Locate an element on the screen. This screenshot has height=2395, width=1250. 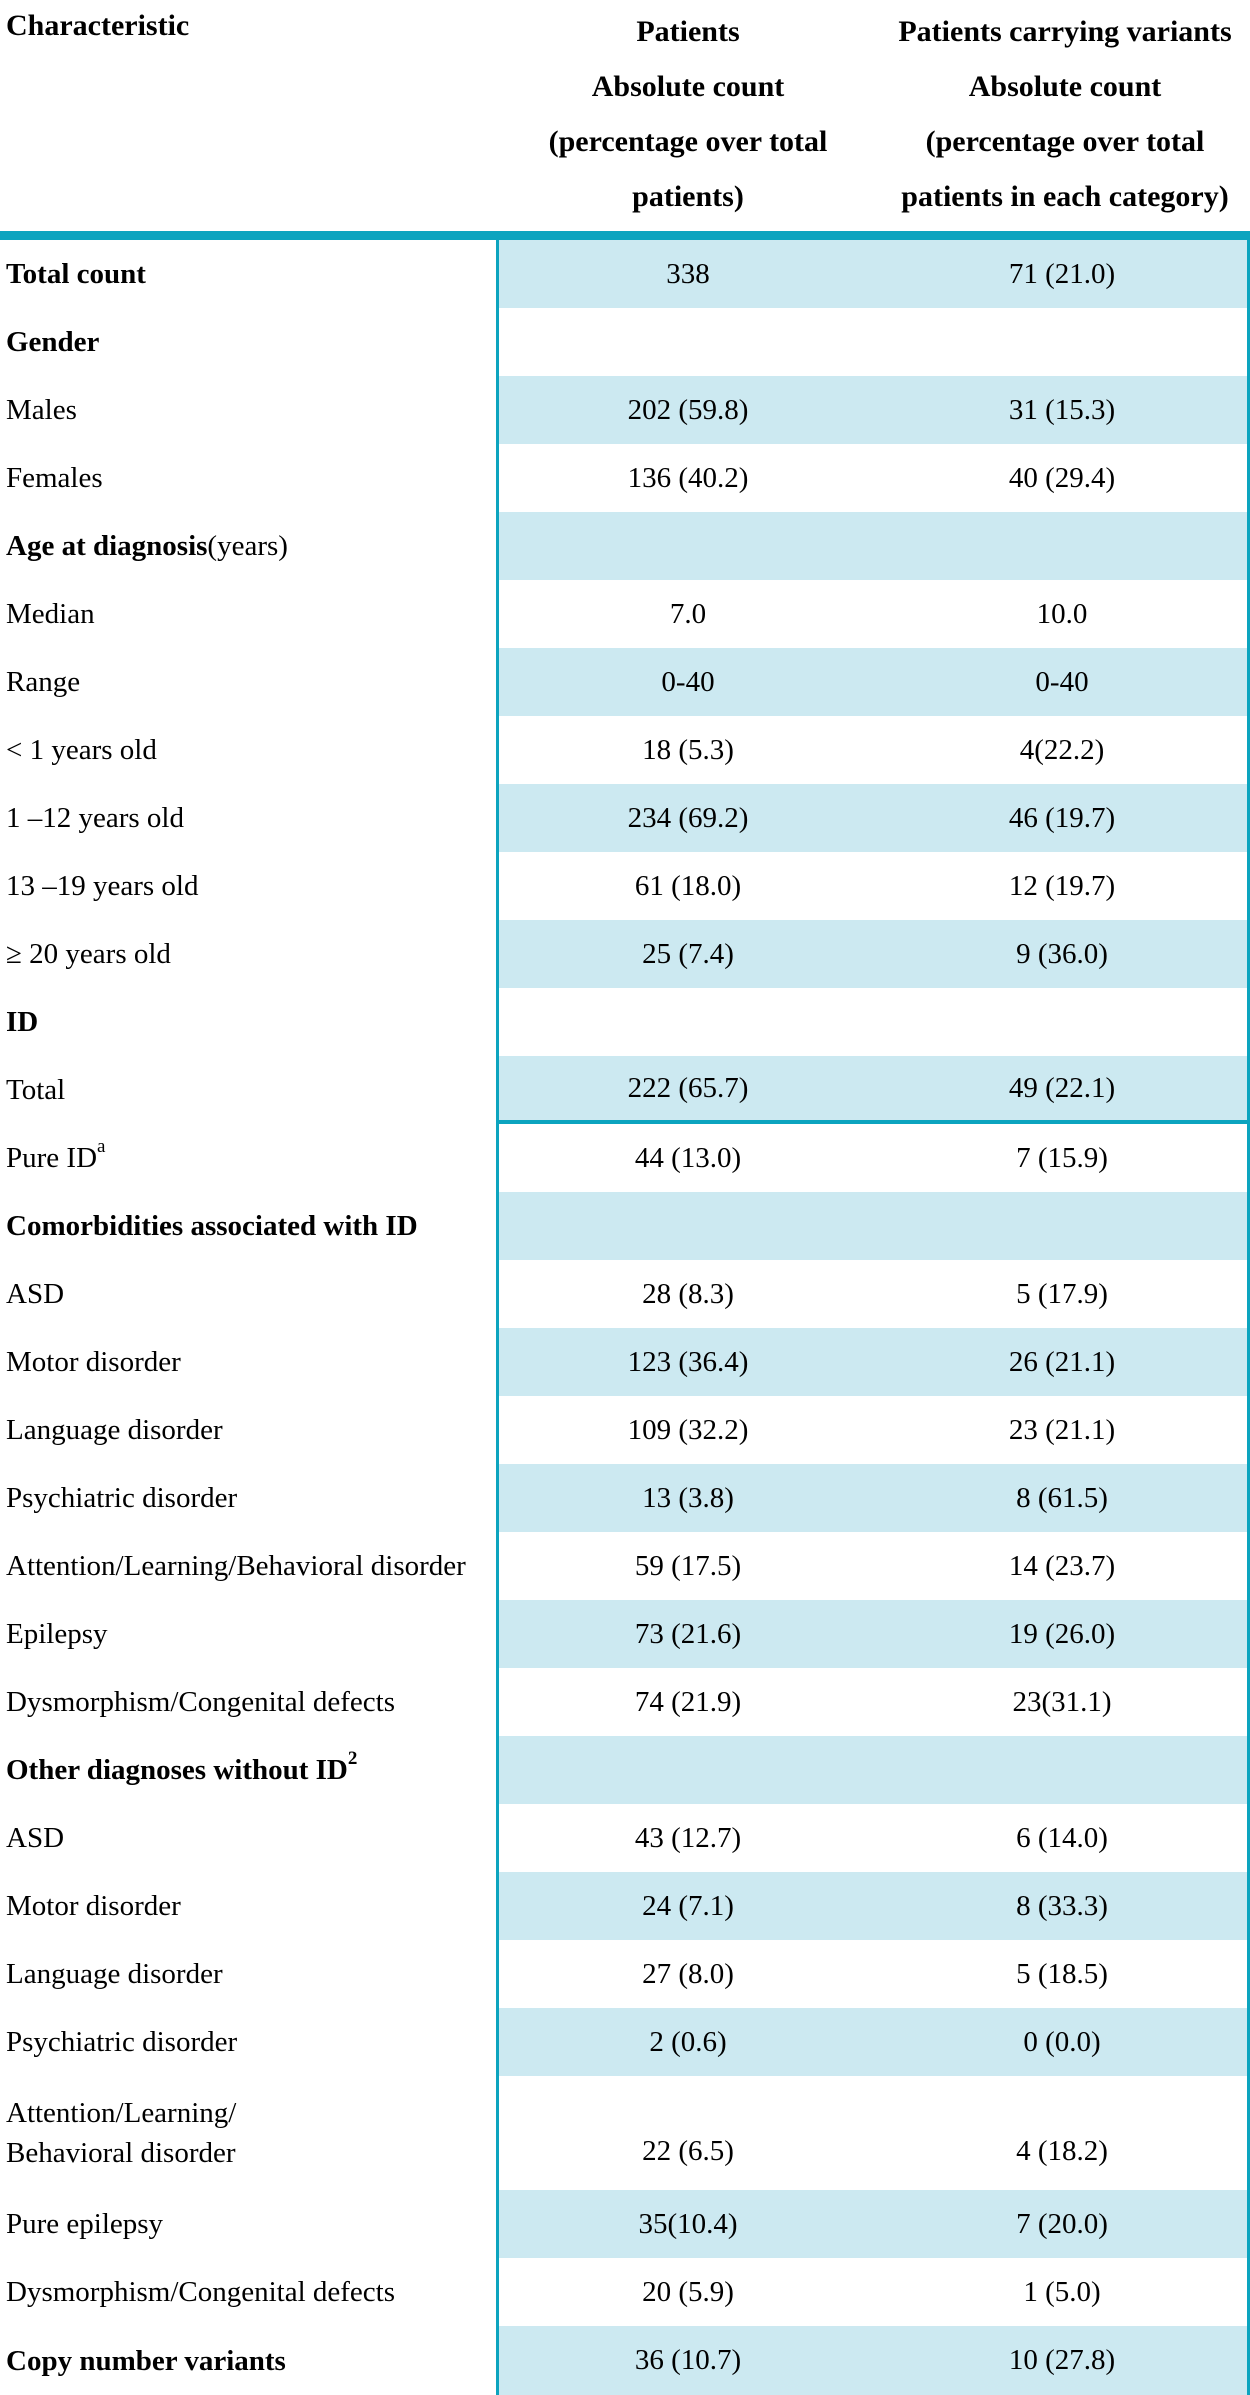
row-label: Copy number variants is located at coordinates (248, 2360).